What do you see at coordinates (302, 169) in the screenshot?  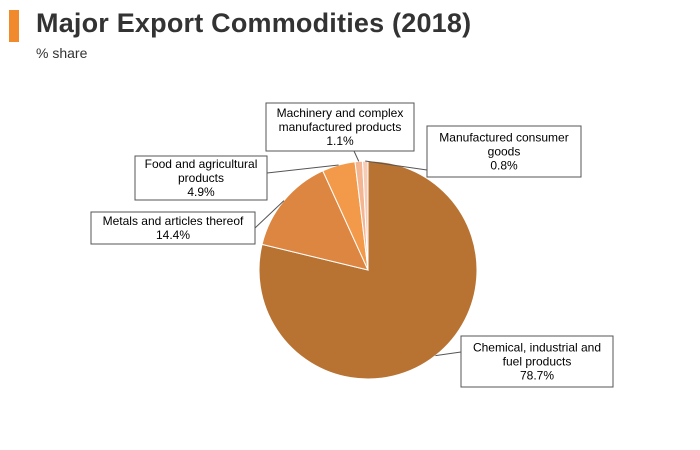 I see `leader-line-food-and-agricultural-products` at bounding box center [302, 169].